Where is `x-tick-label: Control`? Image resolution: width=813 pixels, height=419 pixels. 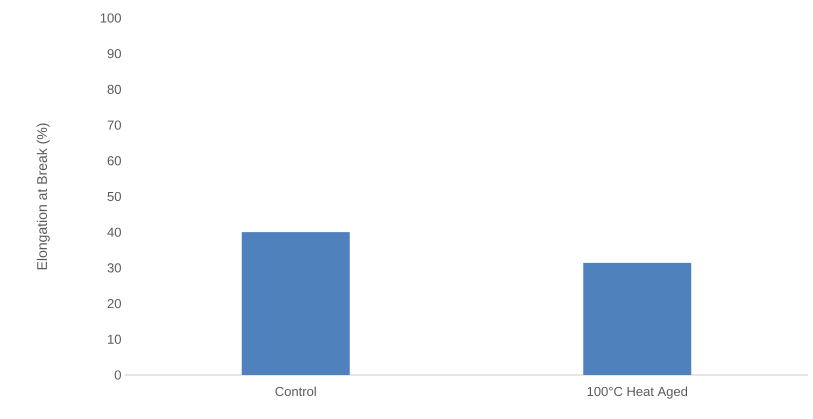 x-tick-label: Control is located at coordinates (295, 391).